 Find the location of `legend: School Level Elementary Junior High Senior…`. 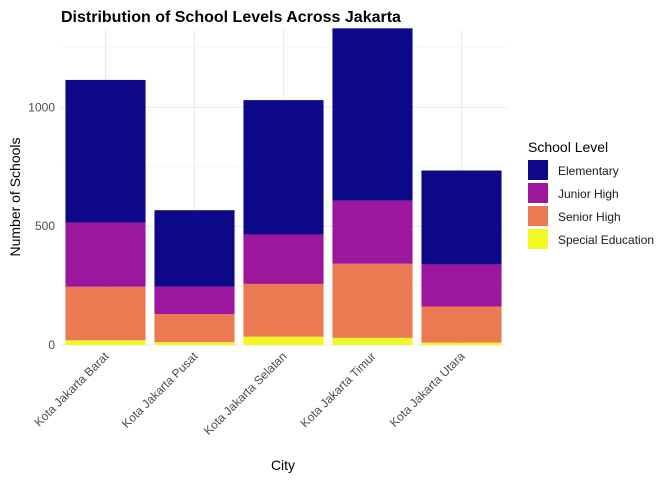

legend: School Level Elementary Junior High Senior… is located at coordinates (591, 194).